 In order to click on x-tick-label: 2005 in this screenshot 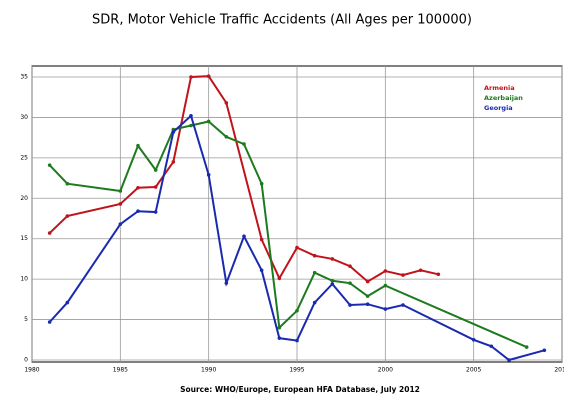, I will do `click(473, 370)`.